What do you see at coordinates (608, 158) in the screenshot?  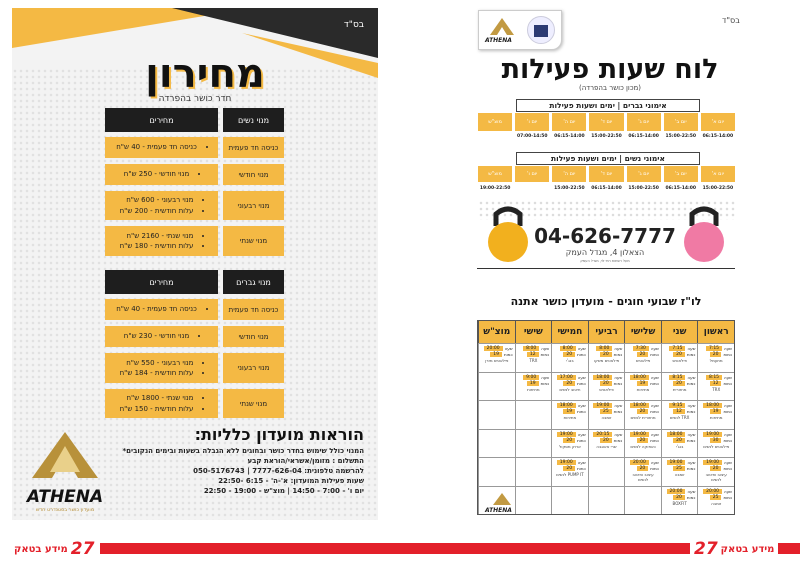 I see `women-hours-banner: אימוני נשים | ימים ושעות פעילות` at bounding box center [608, 158].